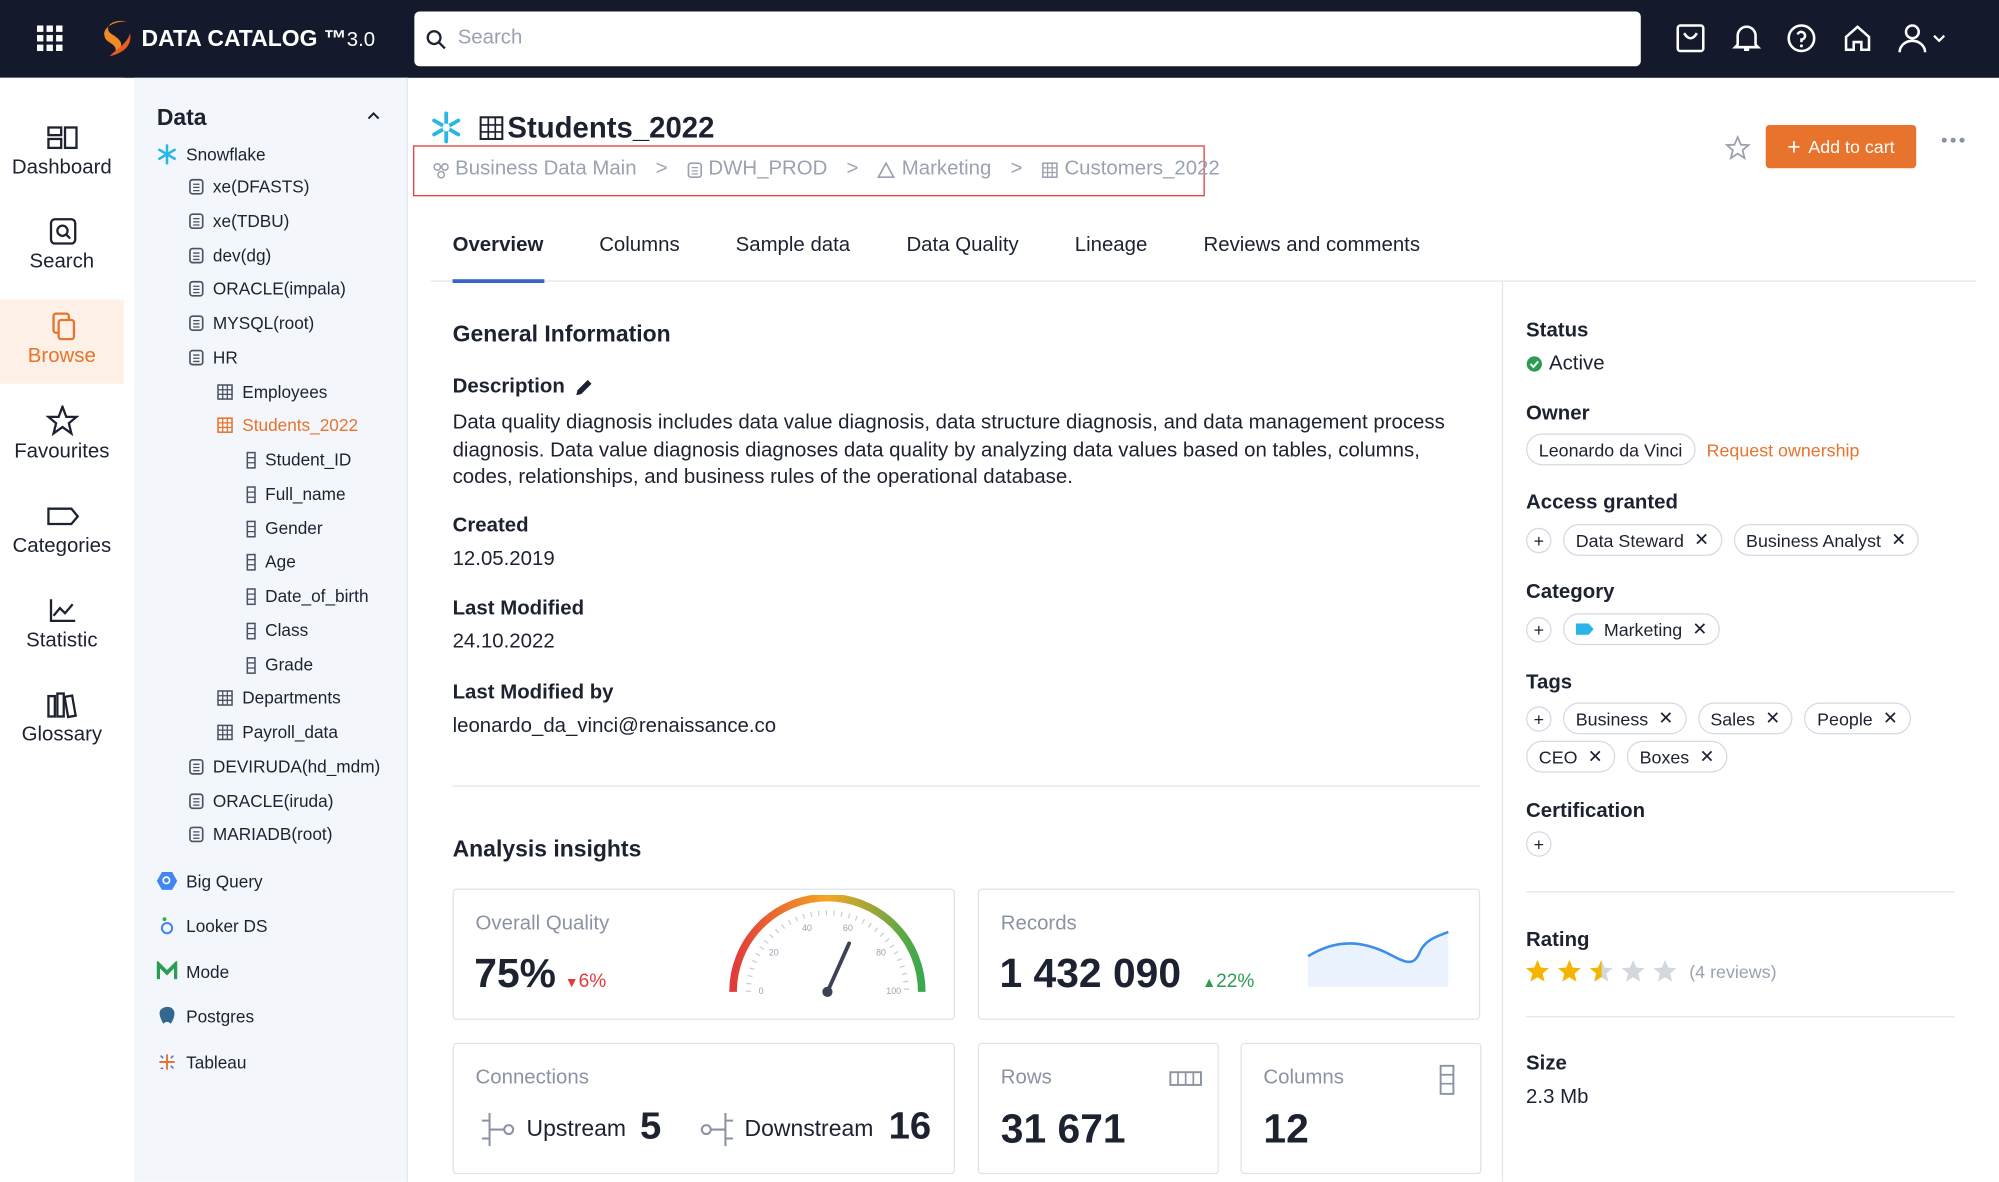 This screenshot has height=1182, width=1999. What do you see at coordinates (279, 698) in the screenshot?
I see `tree-item: Departments` at bounding box center [279, 698].